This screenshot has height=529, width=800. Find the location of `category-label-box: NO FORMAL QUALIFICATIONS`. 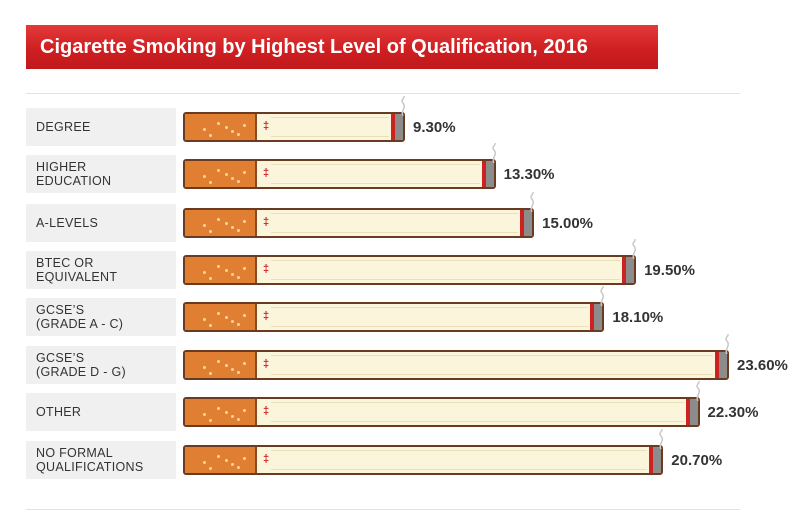

category-label-box: NO FORMAL QUALIFICATIONS is located at coordinates (101, 460).